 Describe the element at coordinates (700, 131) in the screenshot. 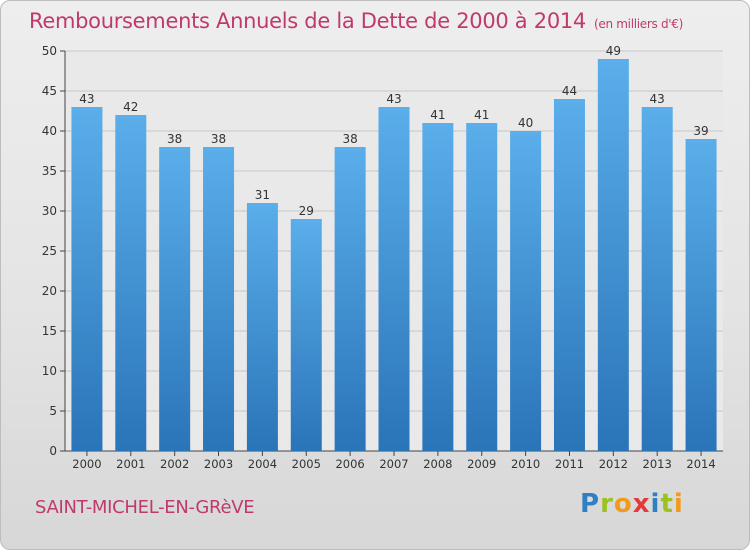

I see `data-label: 39` at that location.